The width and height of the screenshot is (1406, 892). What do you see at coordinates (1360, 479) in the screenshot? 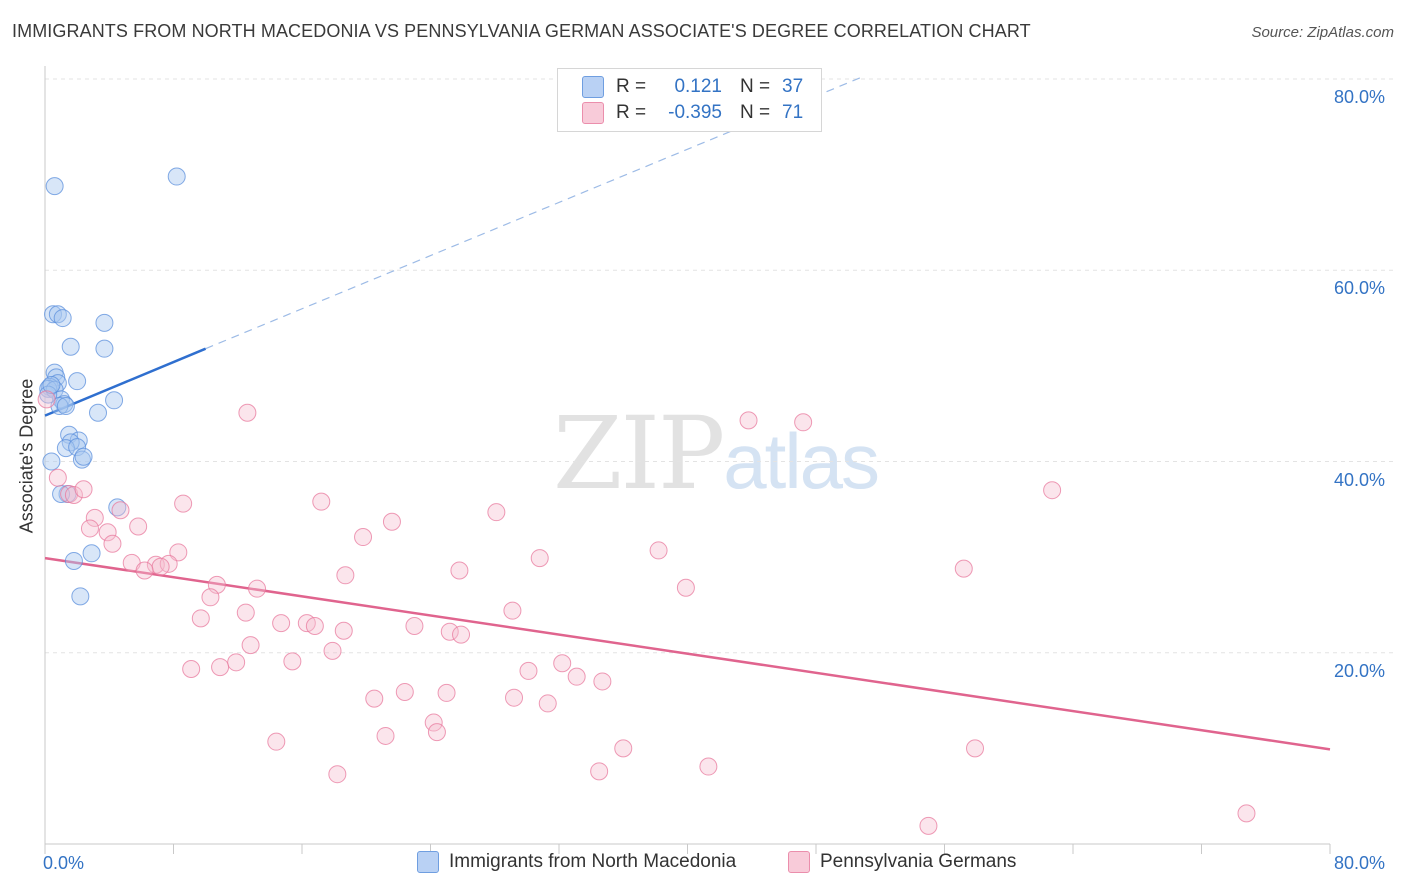
I see `y-tick-label: 40.0%` at bounding box center [1360, 479].